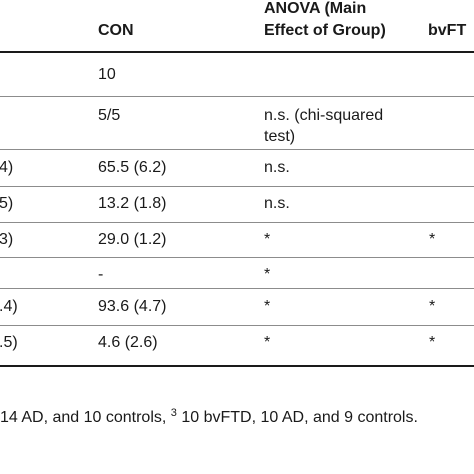  Describe the element at coordinates (101, 274) in the screenshot. I see `table-cell-con: -` at that location.